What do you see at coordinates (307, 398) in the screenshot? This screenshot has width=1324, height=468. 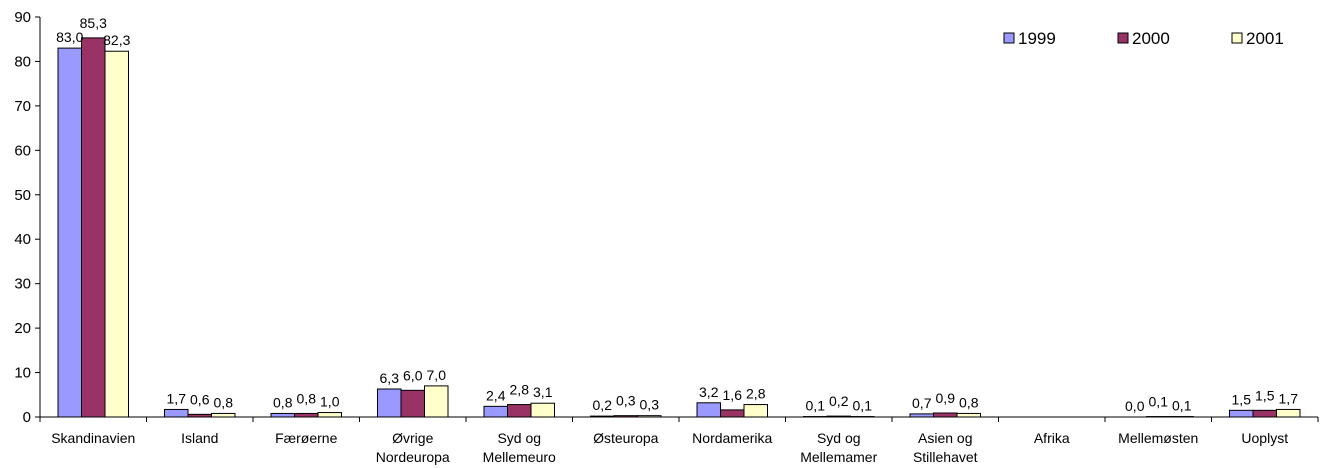 I see `data-label-2000: 0,8` at bounding box center [307, 398].